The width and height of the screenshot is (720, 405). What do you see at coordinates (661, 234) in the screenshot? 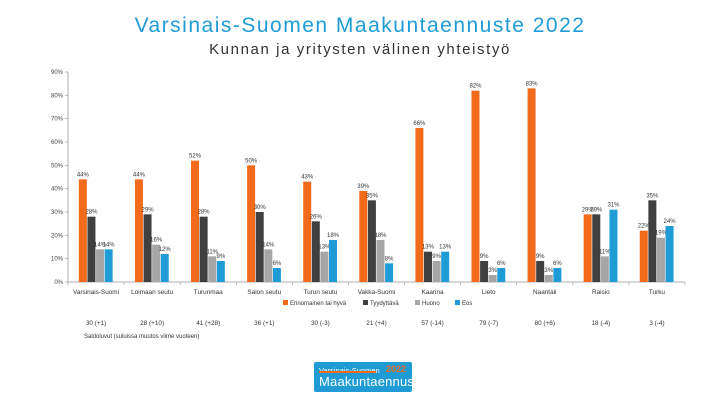
I see `data-label: 19%` at bounding box center [661, 234].